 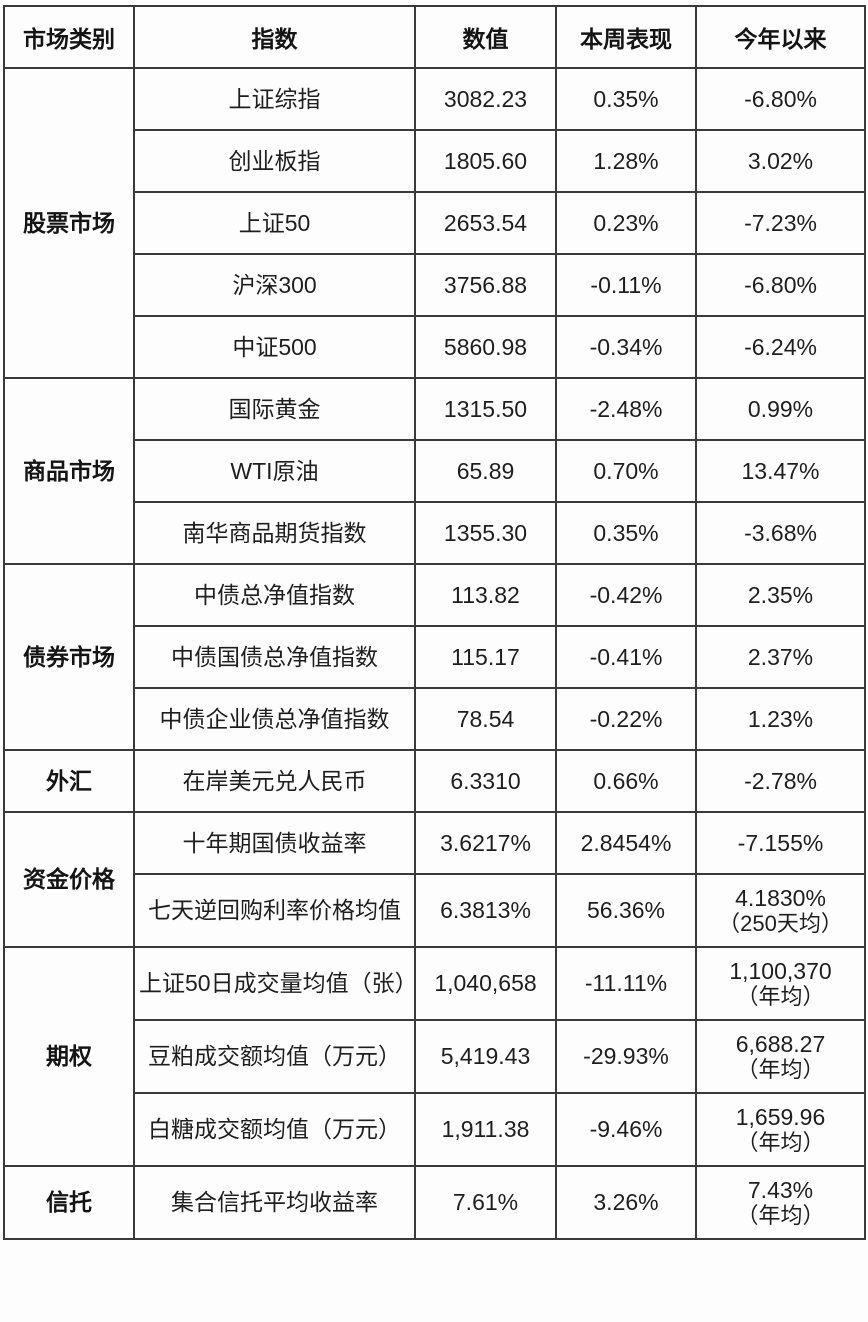 I want to click on market-table-header-row: 市场类别 指数 数值 本周表现 今年以来, so click(x=434, y=37).